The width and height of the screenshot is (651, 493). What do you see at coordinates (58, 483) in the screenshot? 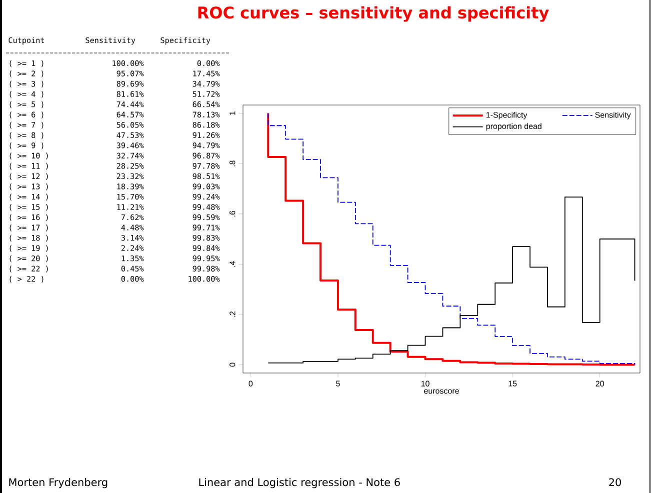
I see `text: Morten Frydenberg` at bounding box center [58, 483].